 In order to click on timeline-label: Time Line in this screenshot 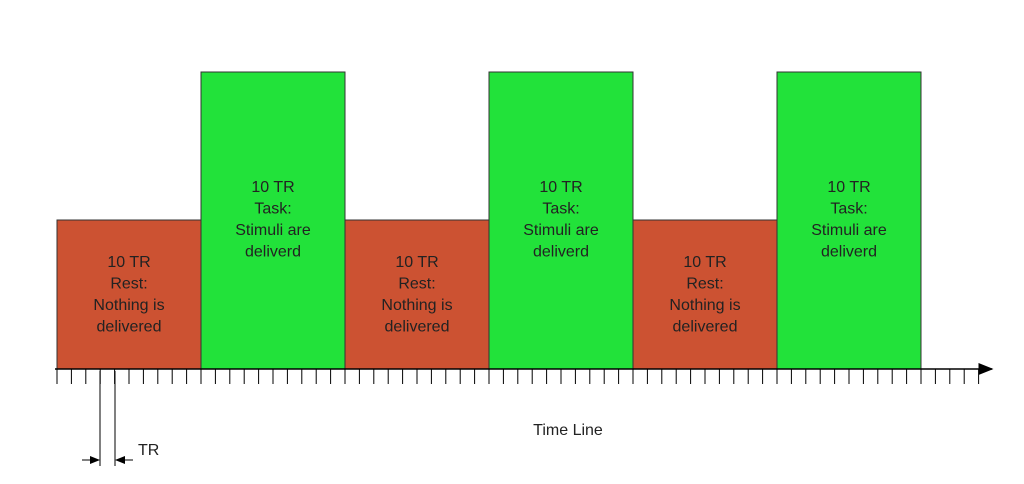, I will do `click(568, 430)`.